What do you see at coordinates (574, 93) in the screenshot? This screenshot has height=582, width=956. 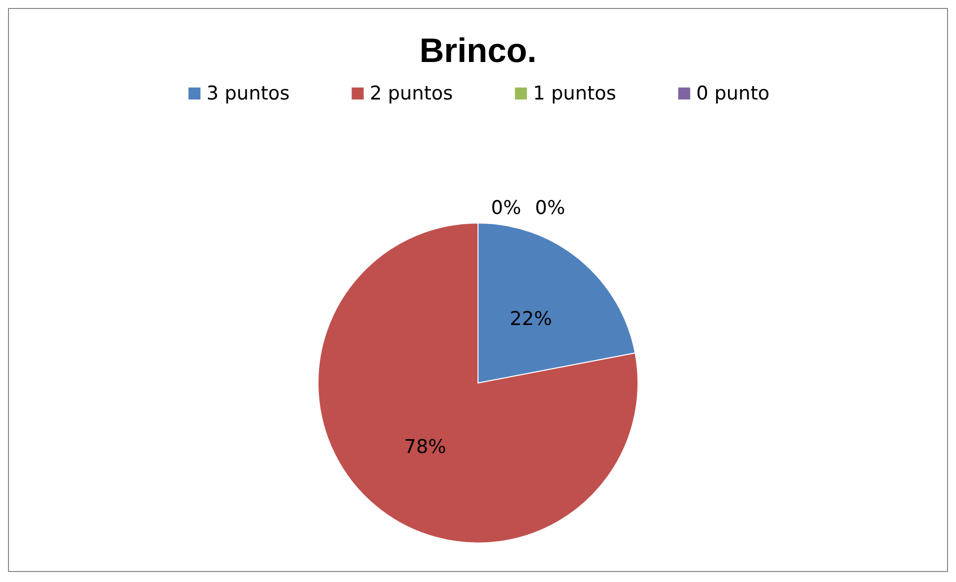 I see `legend-label: 1 puntos` at bounding box center [574, 93].